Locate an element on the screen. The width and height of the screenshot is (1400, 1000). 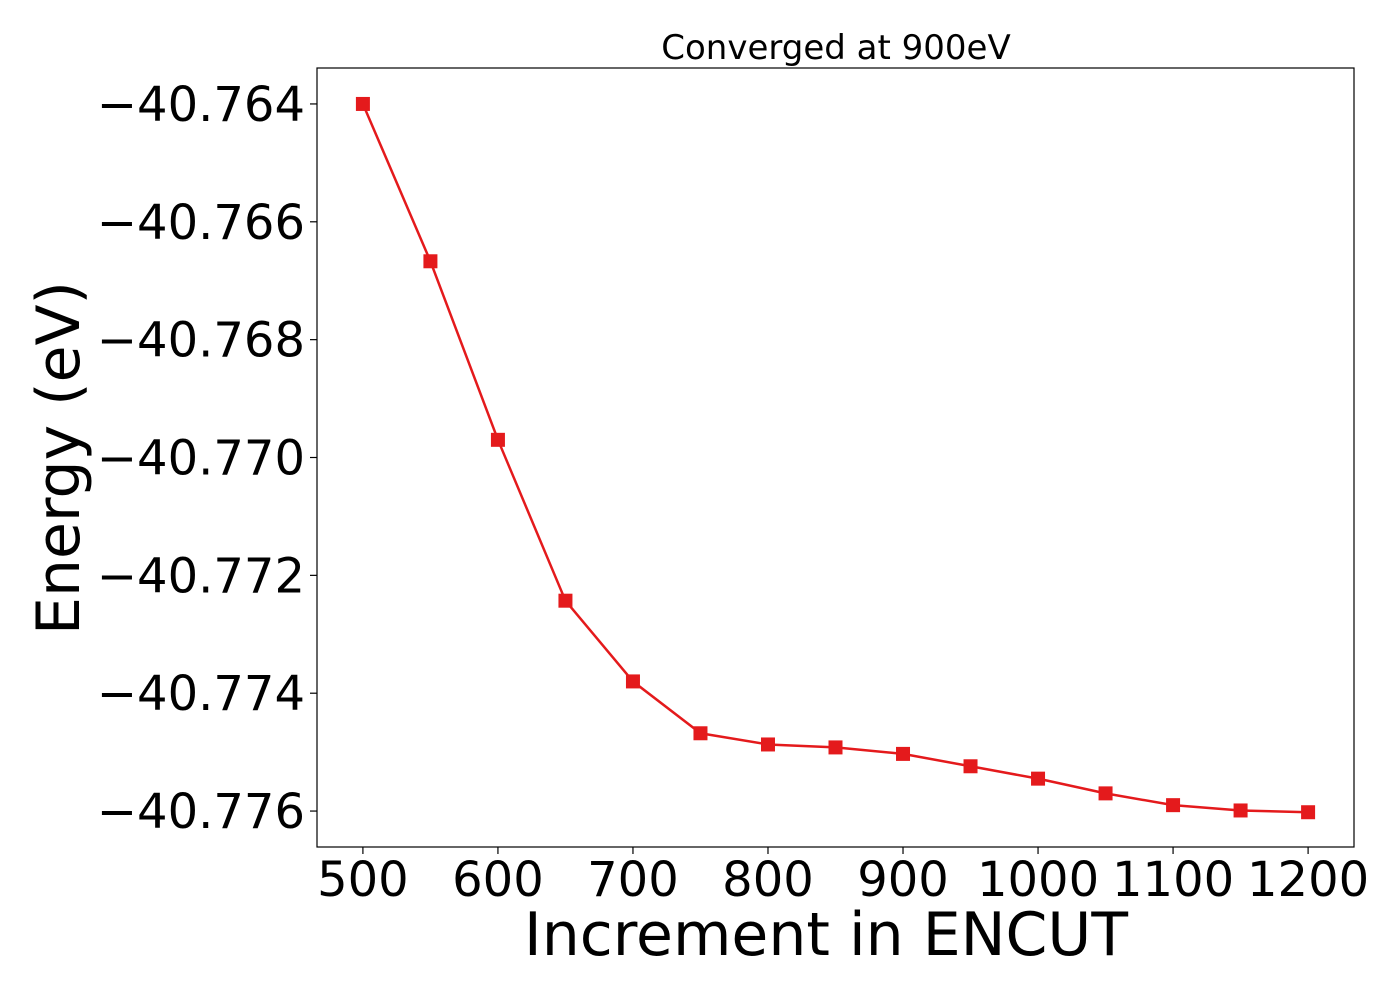
y-axis-label: Energy (eV) is located at coordinates (59, 458).